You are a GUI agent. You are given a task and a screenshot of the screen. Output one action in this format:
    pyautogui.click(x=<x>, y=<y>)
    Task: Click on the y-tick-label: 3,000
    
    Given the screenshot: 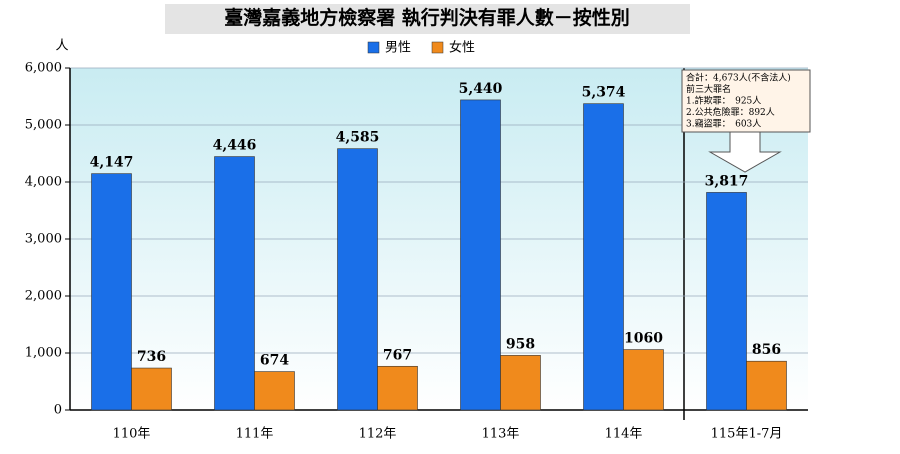 What is the action you would take?
    pyautogui.click(x=43, y=239)
    